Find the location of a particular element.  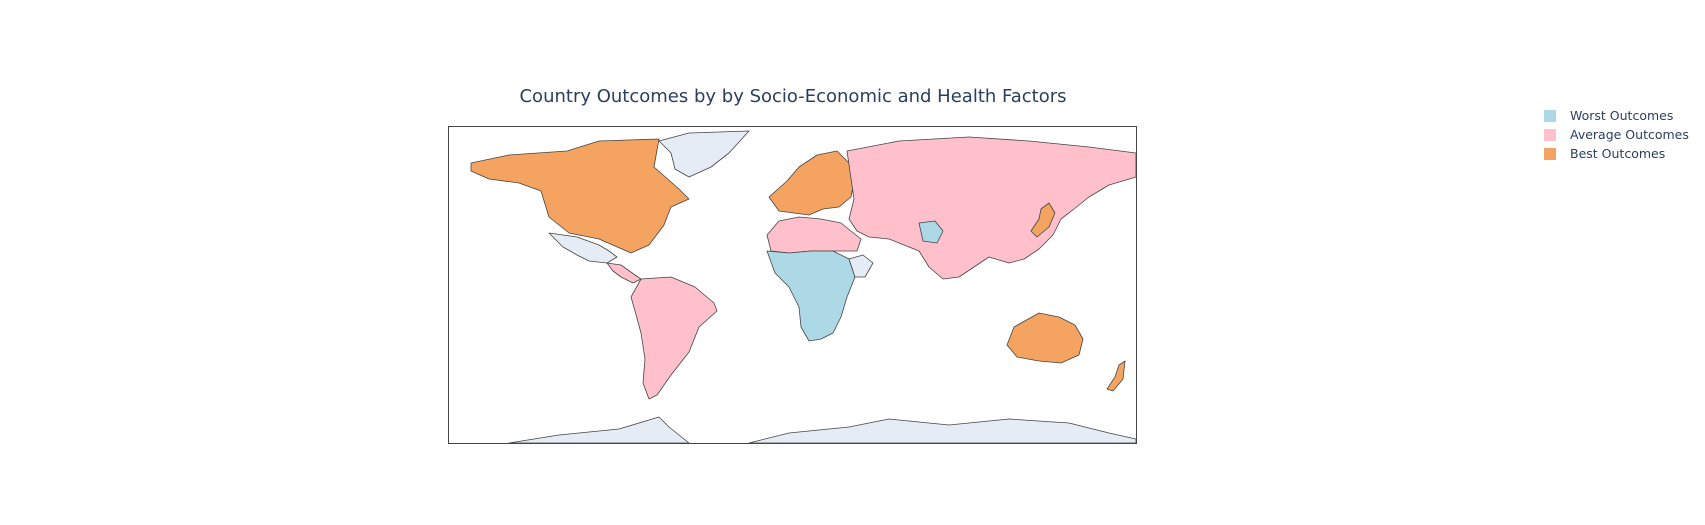

region-sub-saharan-africa is located at coordinates (811, 296).